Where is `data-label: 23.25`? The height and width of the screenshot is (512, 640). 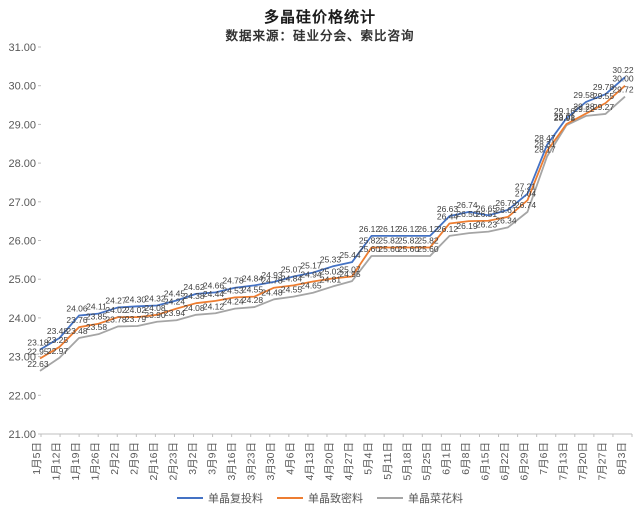
data-label: 23.25 is located at coordinates (58, 340).